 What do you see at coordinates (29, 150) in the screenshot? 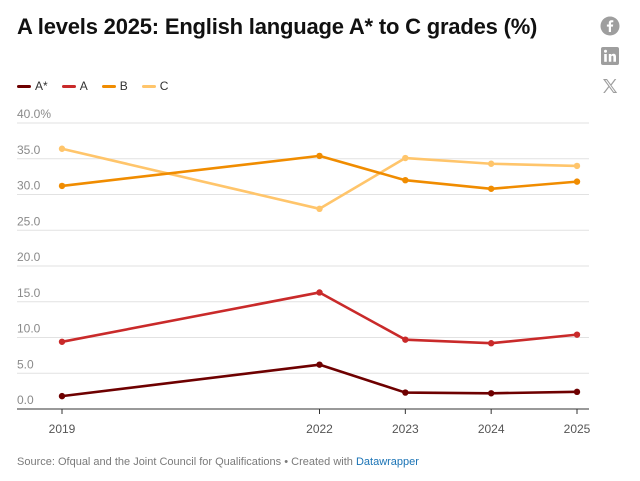
I see `y-tick-label: 35.0` at bounding box center [29, 150].